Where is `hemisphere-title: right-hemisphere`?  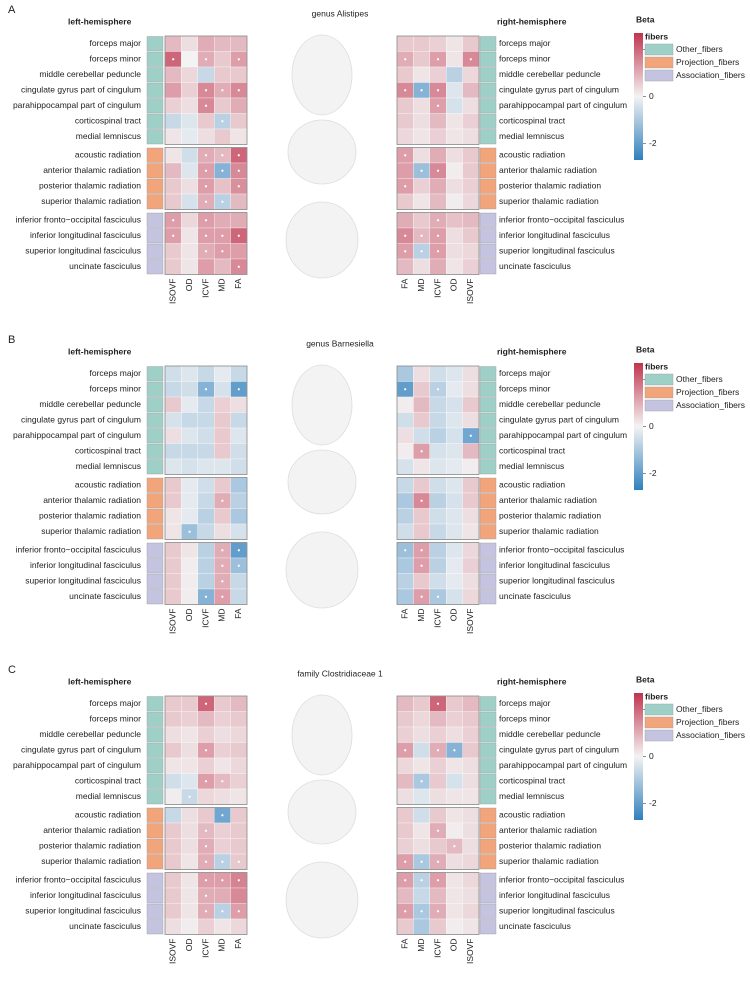
hemisphere-title: right-hemisphere is located at coordinates (532, 21).